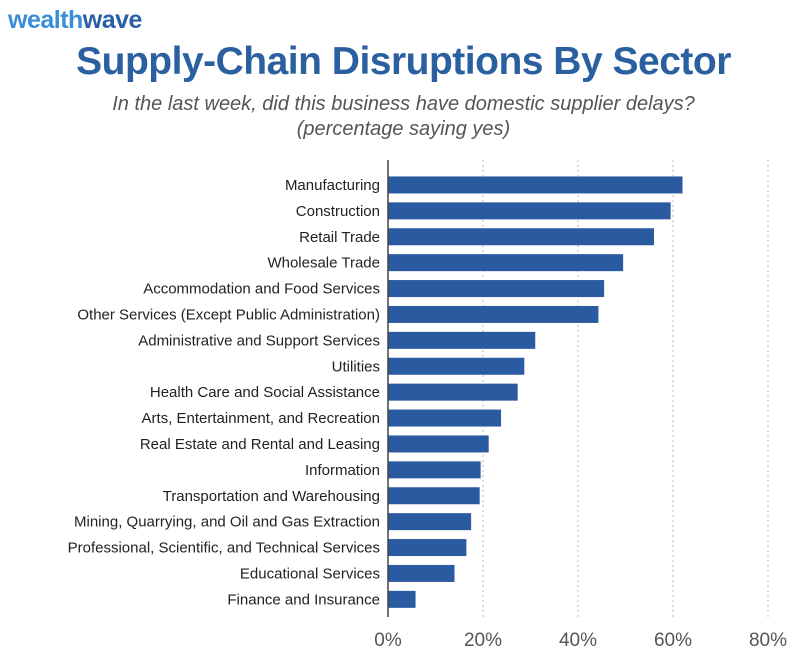 This screenshot has height=659, width=807. What do you see at coordinates (768, 640) in the screenshot?
I see `x-tick-label: 80%` at bounding box center [768, 640].